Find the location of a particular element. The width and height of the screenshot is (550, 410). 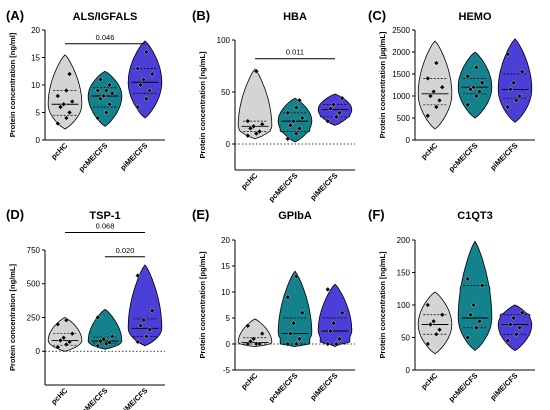

panel-label: (C) is located at coordinates (377, 15).